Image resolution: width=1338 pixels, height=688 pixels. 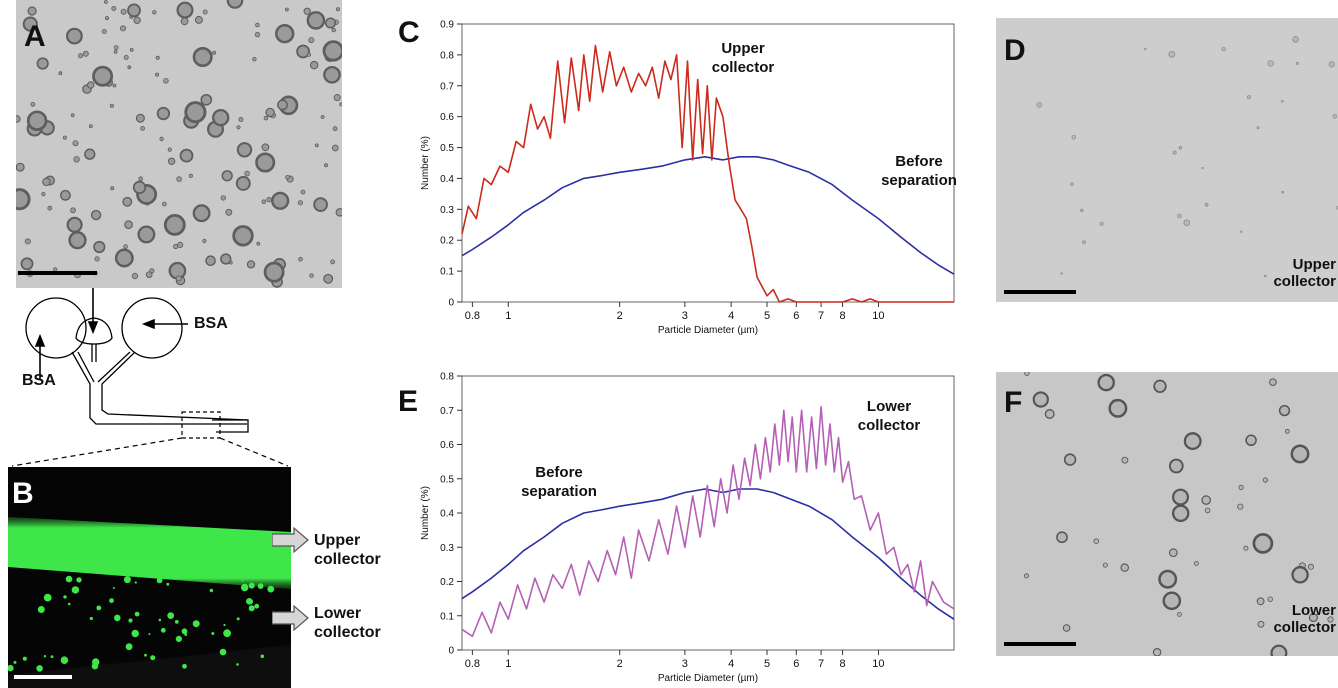 What do you see at coordinates (290, 540) in the screenshot?
I see `upper-collector-arrow` at bounding box center [290, 540].